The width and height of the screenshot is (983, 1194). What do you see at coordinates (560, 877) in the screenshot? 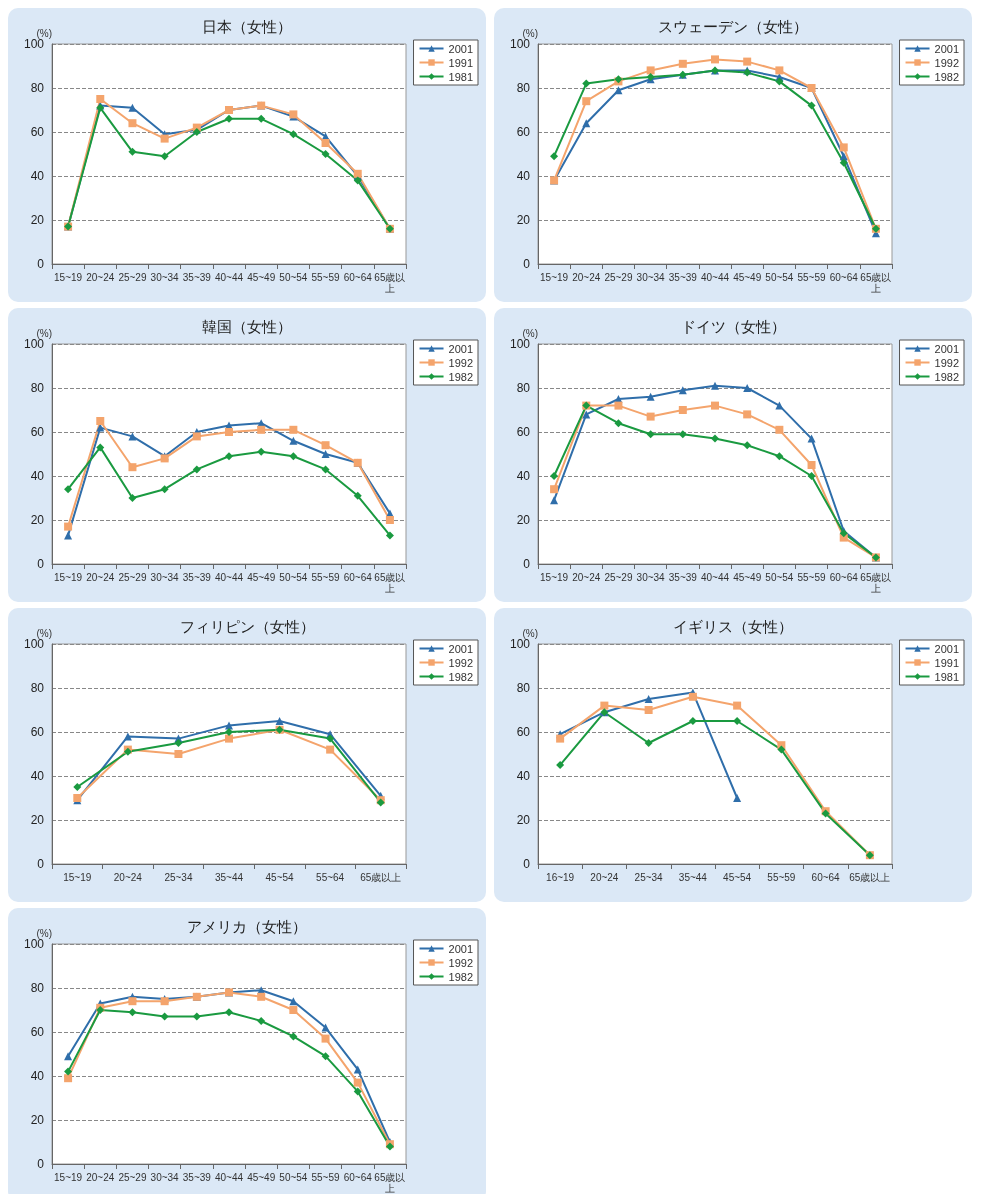
I see `x-tick-label: 16~19` at bounding box center [560, 877].